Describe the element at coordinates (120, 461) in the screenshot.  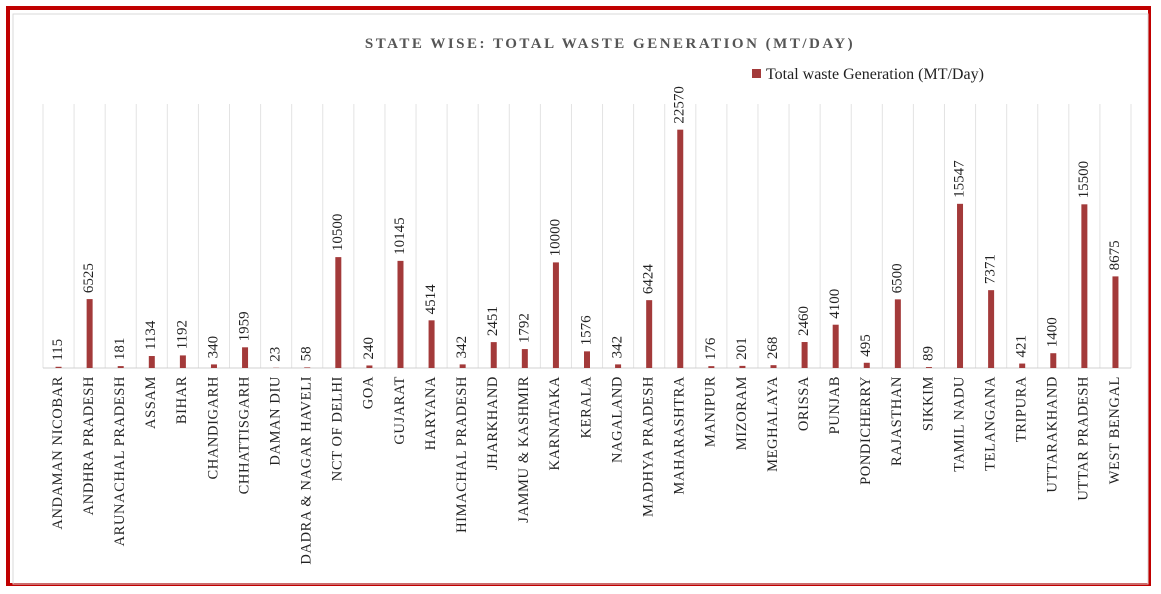
I see `x-tick-label: ARUNACHAL PRADESH` at that location.